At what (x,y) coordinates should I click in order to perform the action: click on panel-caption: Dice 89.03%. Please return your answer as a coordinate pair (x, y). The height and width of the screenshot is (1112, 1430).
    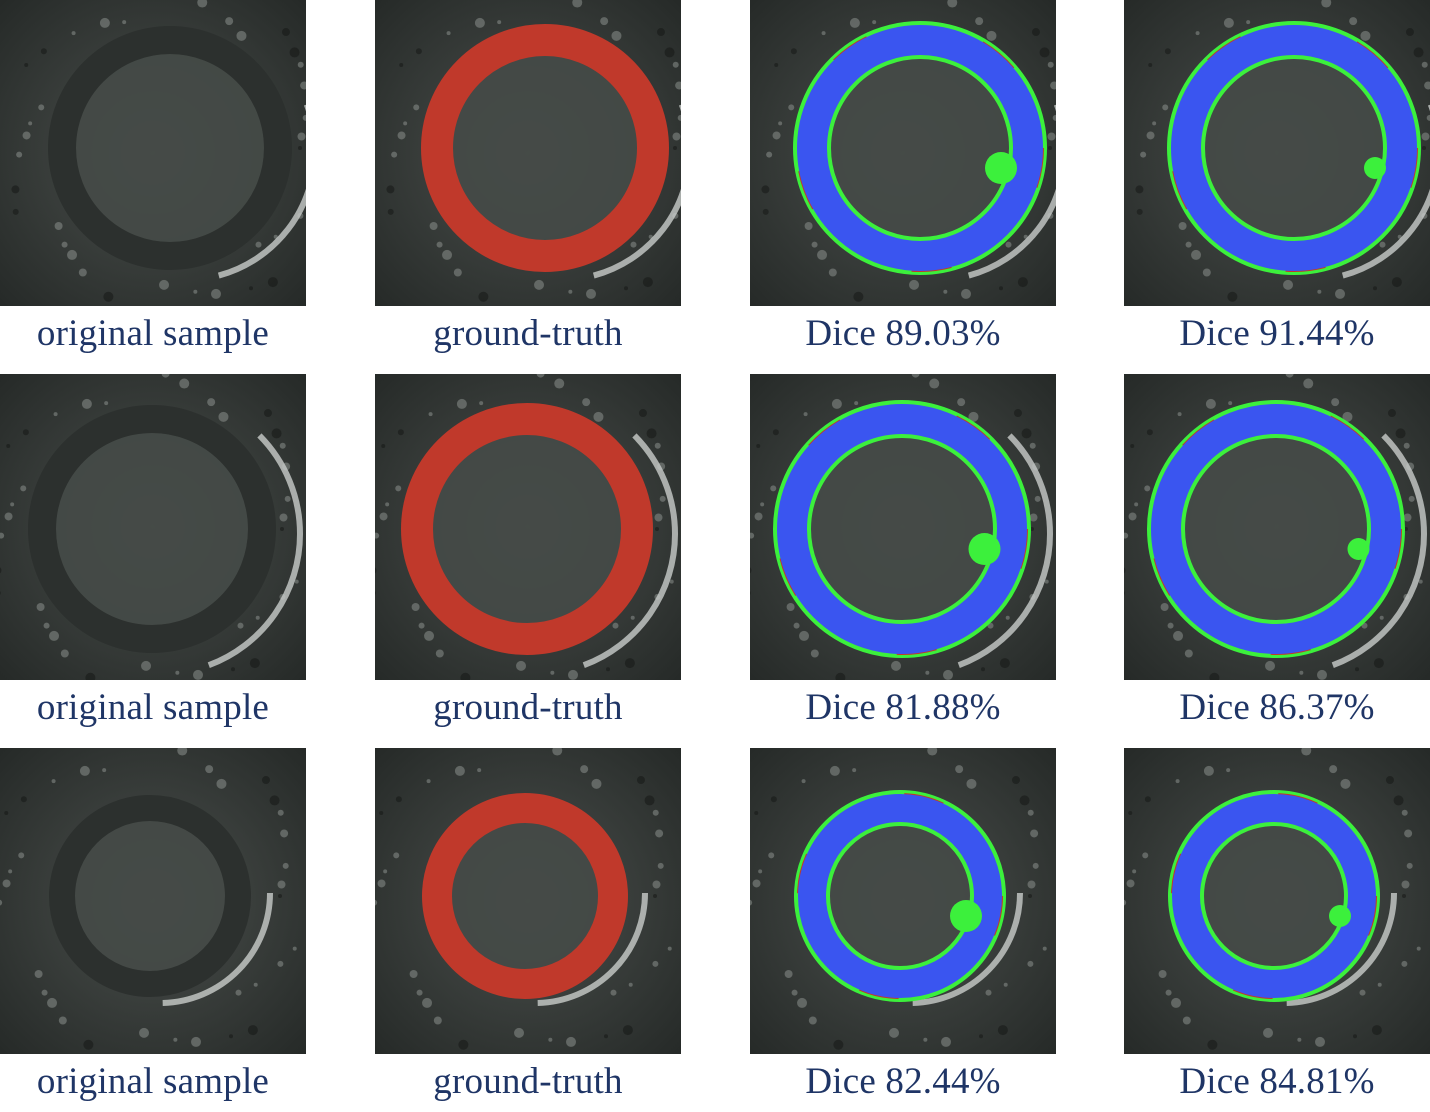
    Looking at the image, I should click on (903, 333).